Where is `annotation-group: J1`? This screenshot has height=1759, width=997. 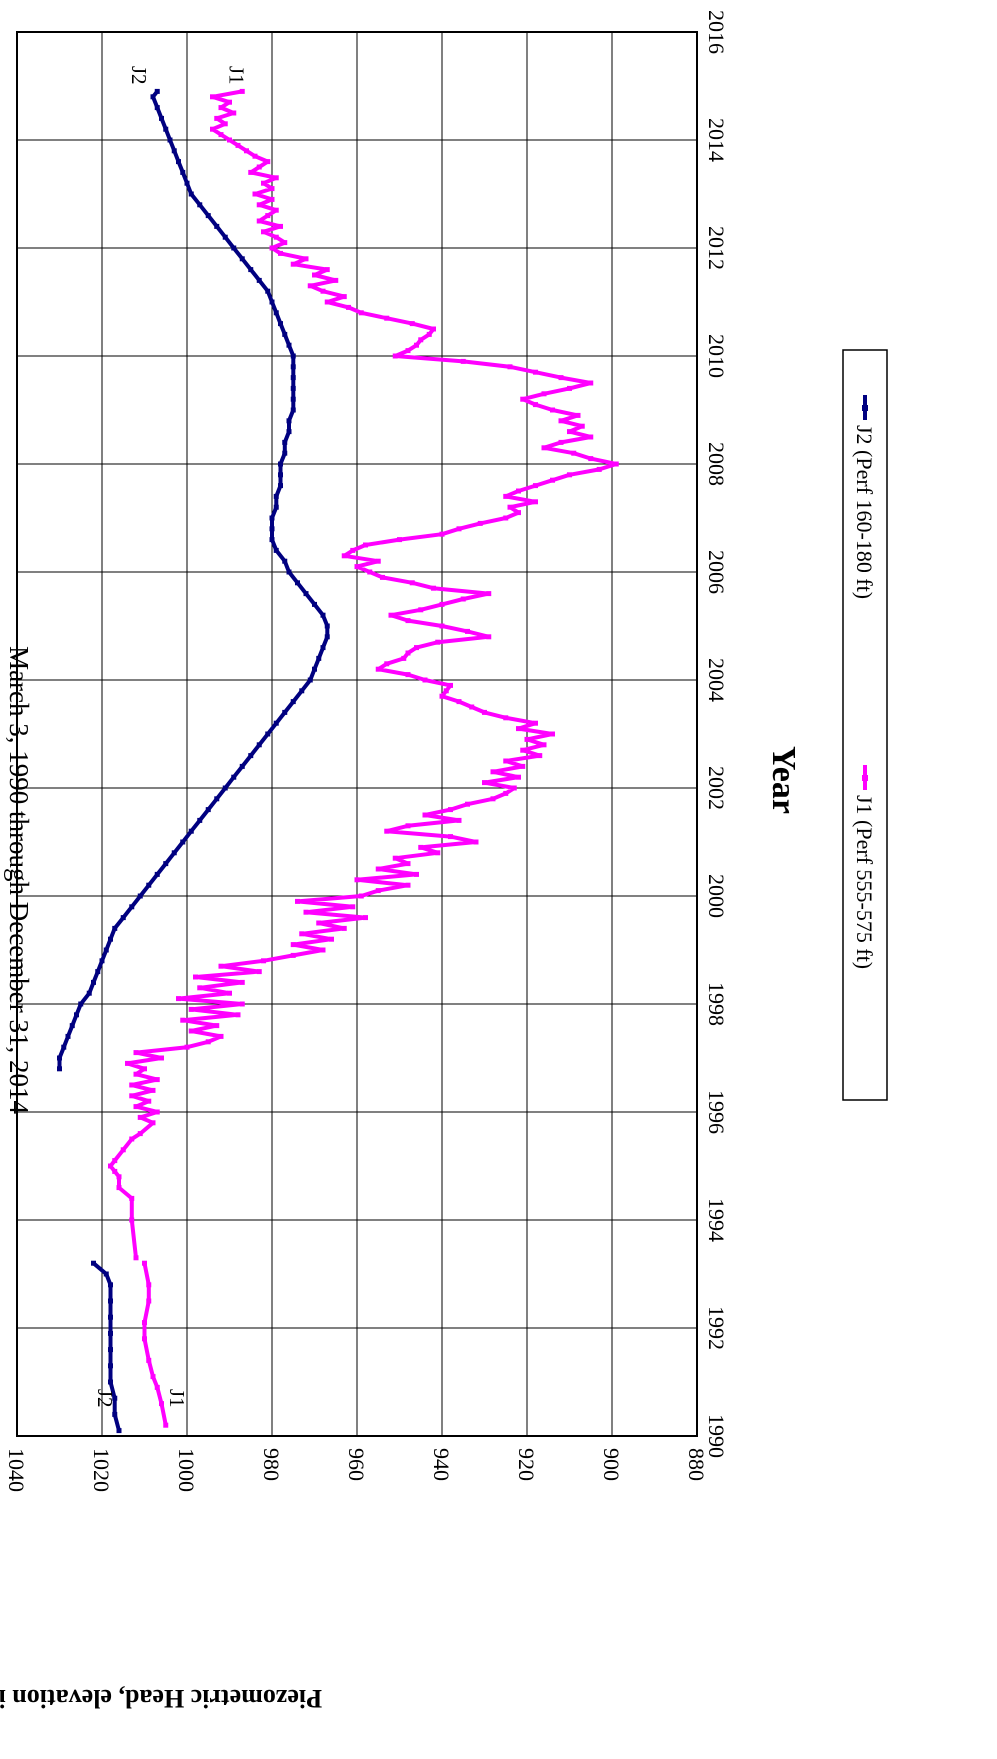
annotation-group: J1 is located at coordinates (177, 1398).